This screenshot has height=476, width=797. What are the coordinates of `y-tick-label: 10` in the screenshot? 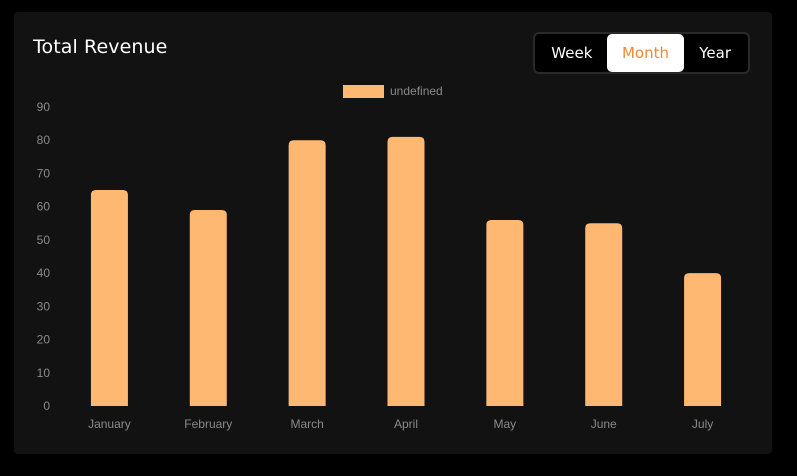 It's located at (44, 373).